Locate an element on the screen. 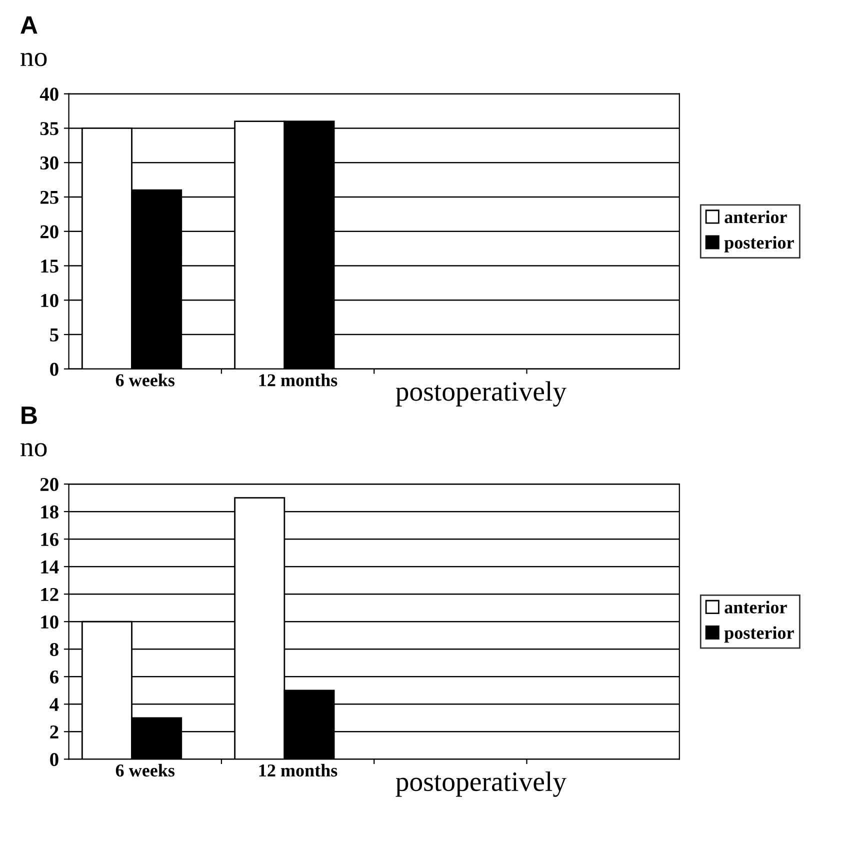  y-tick-label: 16 is located at coordinates (50, 539).